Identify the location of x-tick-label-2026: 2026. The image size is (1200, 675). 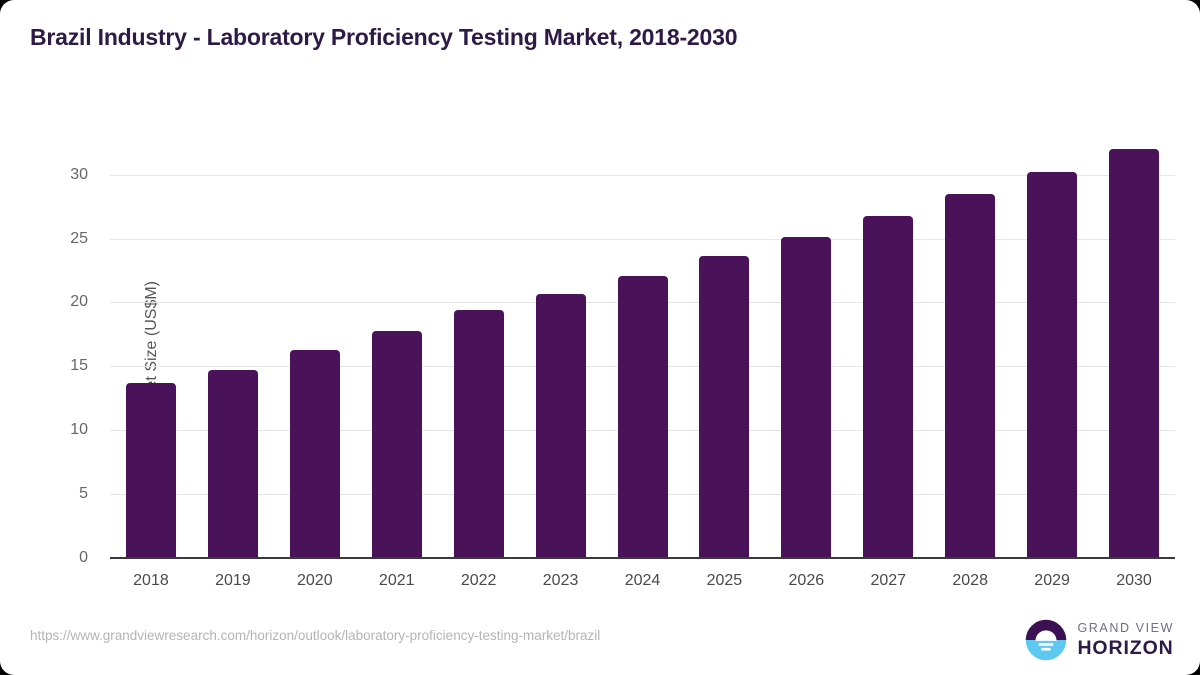
(806, 580).